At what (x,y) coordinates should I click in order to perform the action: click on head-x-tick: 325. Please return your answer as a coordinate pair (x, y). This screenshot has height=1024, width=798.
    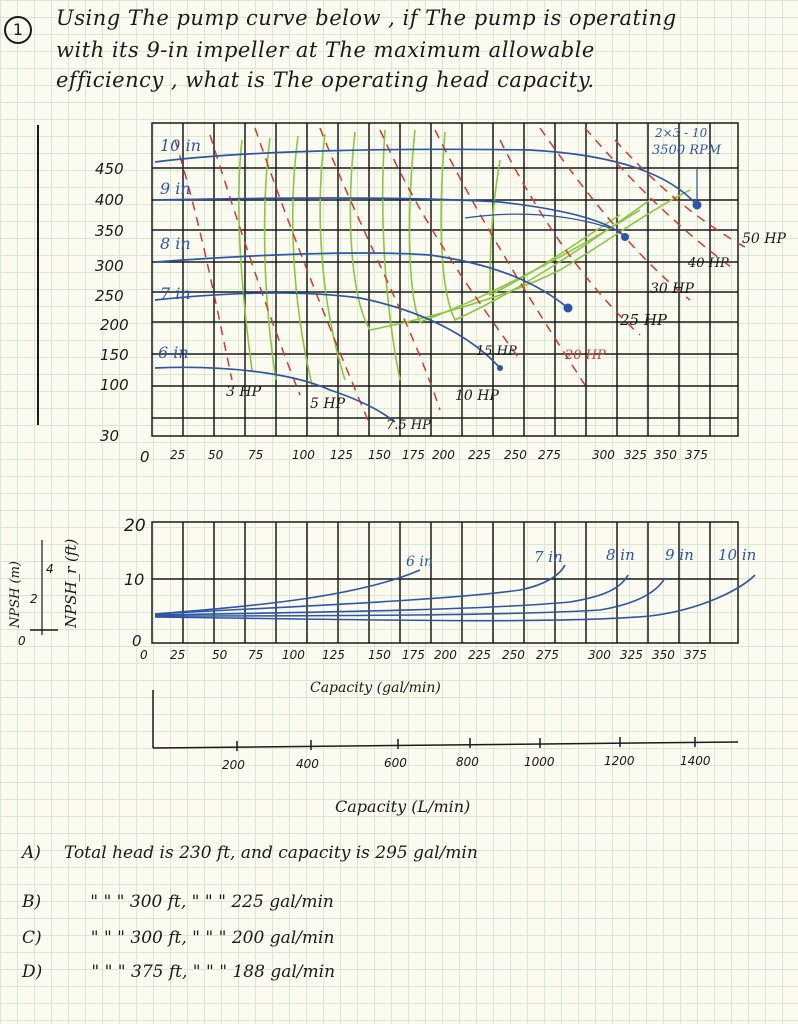
    Looking at the image, I should click on (635, 455).